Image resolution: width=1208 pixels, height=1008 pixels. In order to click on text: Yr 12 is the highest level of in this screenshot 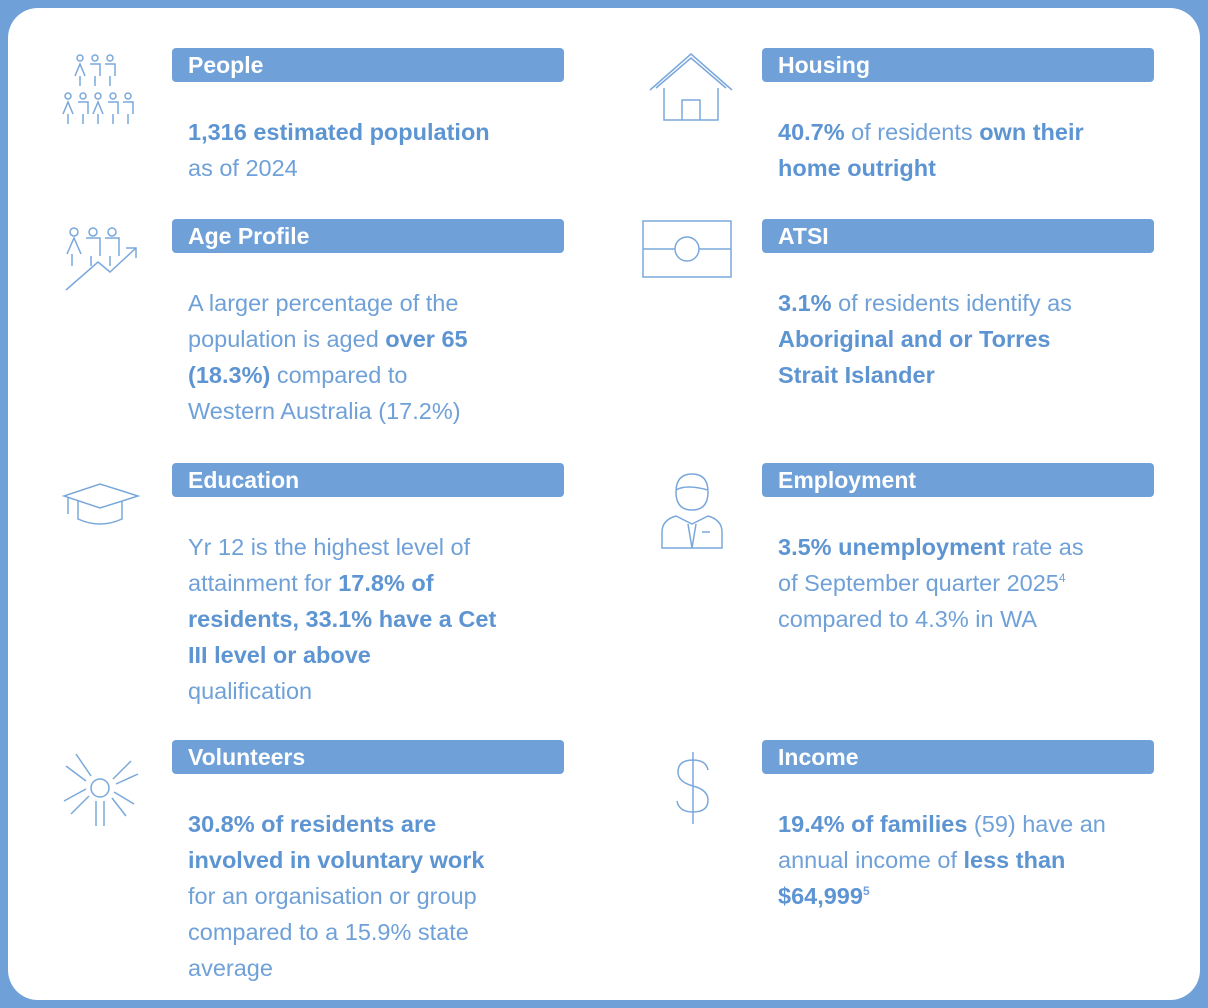, I will do `click(329, 547)`.